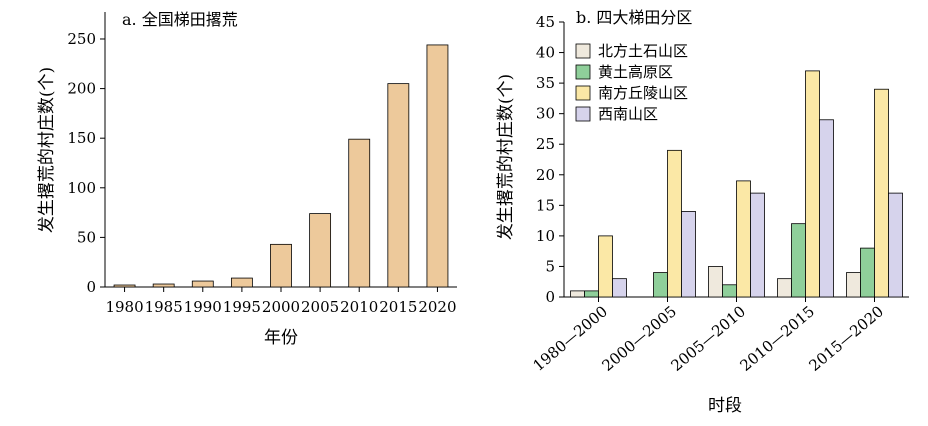 The width and height of the screenshot is (928, 426). I want to click on panel-b-xtick-label: 1980—2000, so click(571, 338).